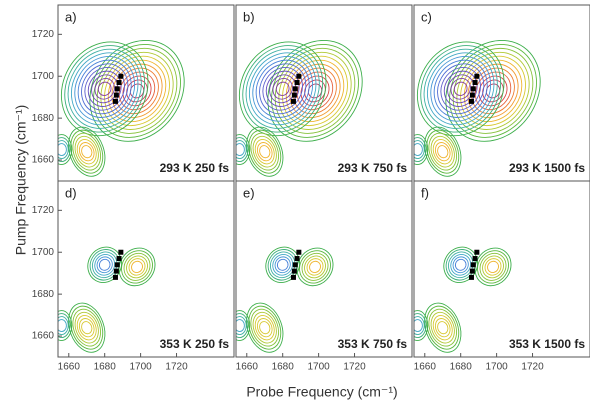  I want to click on panel: b) 293 K 750 fs, so click(324, 93).